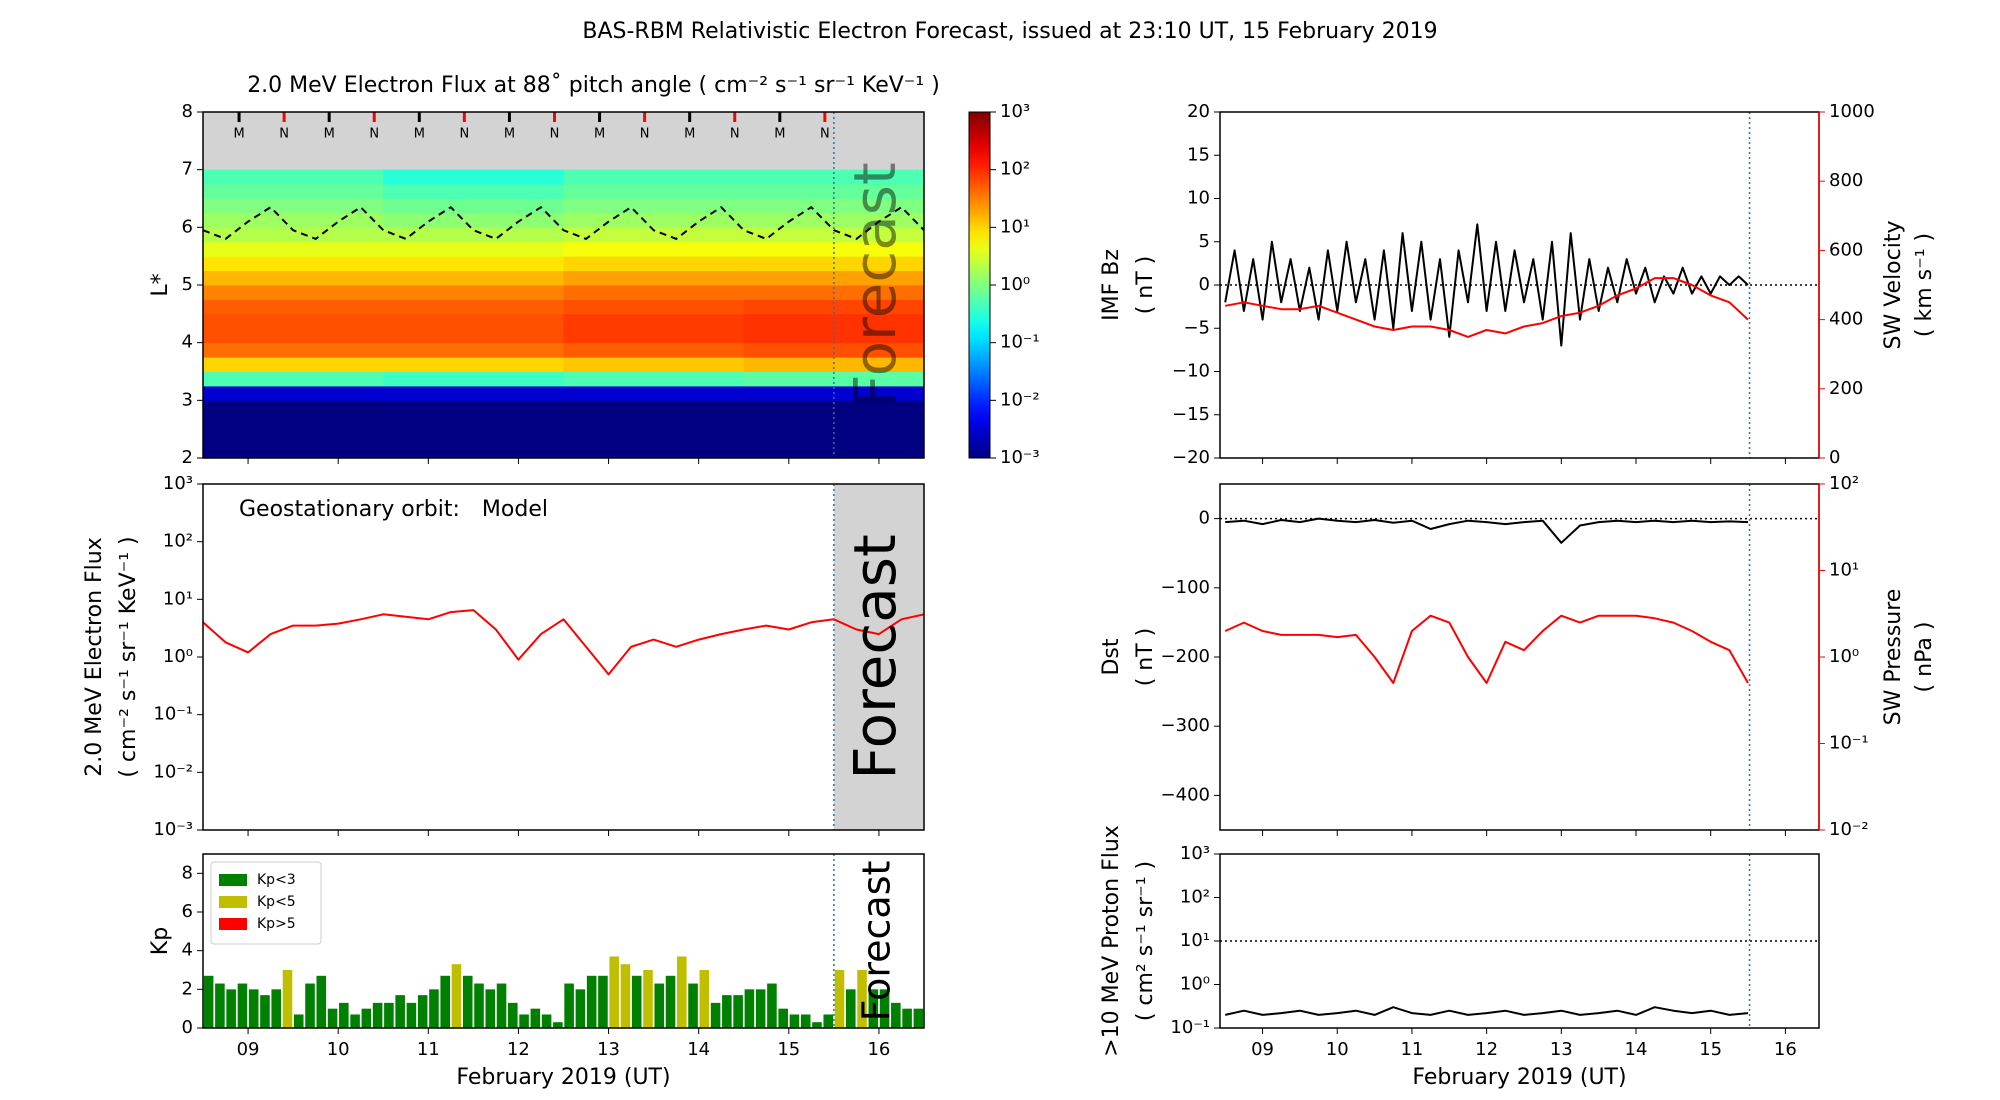 The width and height of the screenshot is (2000, 1100). I want to click on y2-axis-label: ( nPa ), so click(1924, 657).